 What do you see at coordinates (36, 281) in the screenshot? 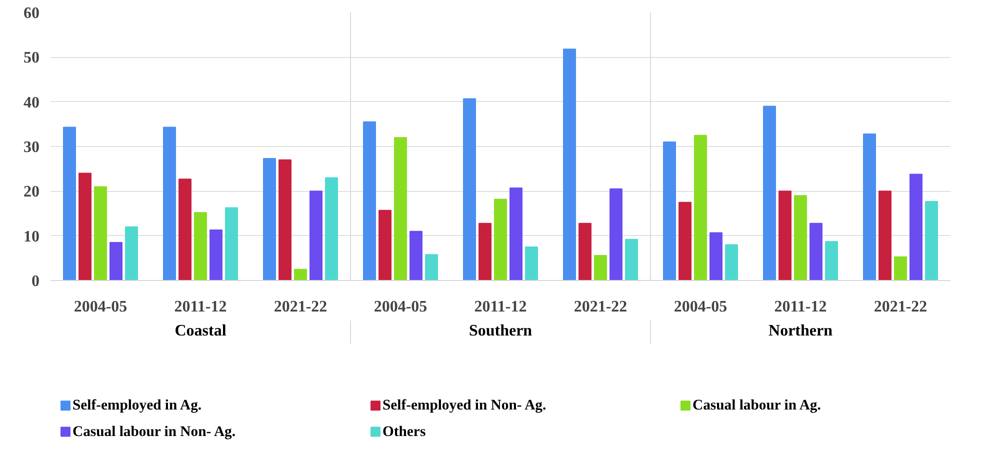
I see `y-tick-label: 0` at bounding box center [36, 281].